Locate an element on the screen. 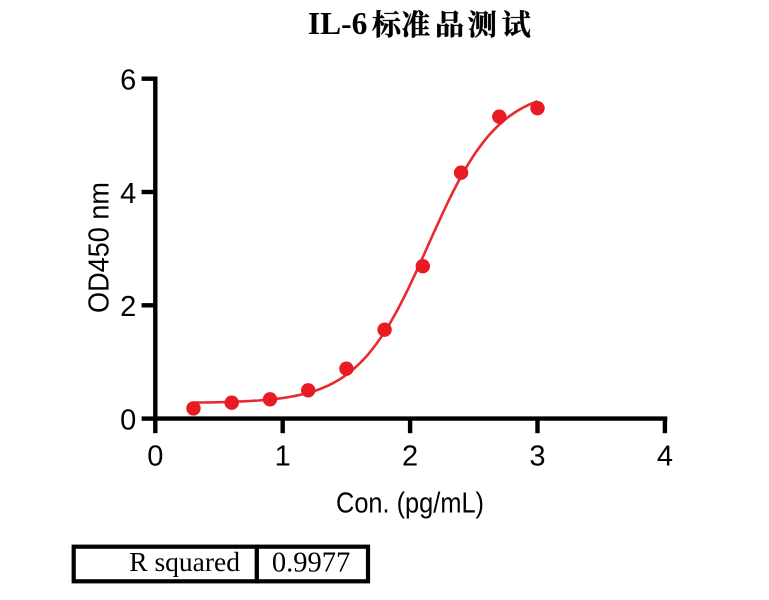 The image size is (769, 600). svg-text: Con. (pg/mL) is located at coordinates (410, 503).